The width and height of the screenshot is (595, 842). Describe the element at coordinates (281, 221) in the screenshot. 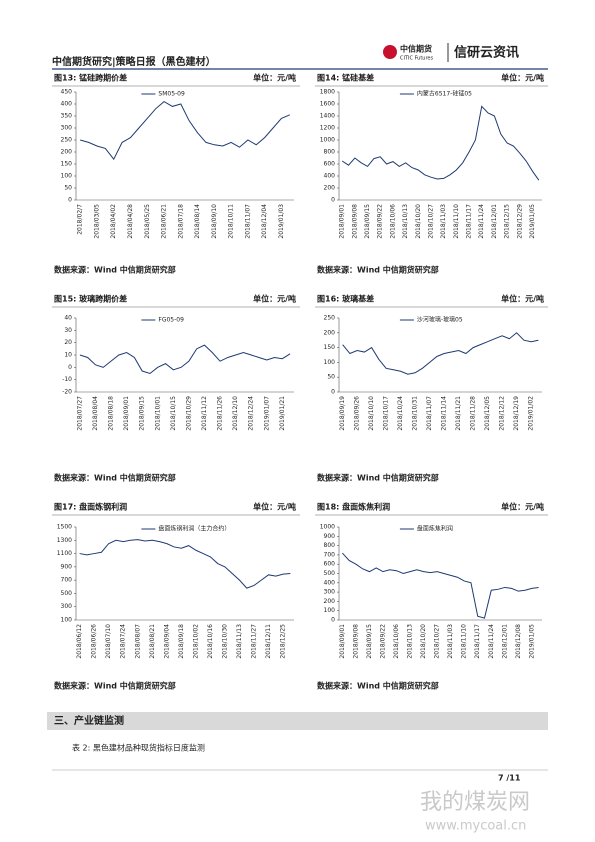

I see `x-tick-label: 2019/01/03` at that location.